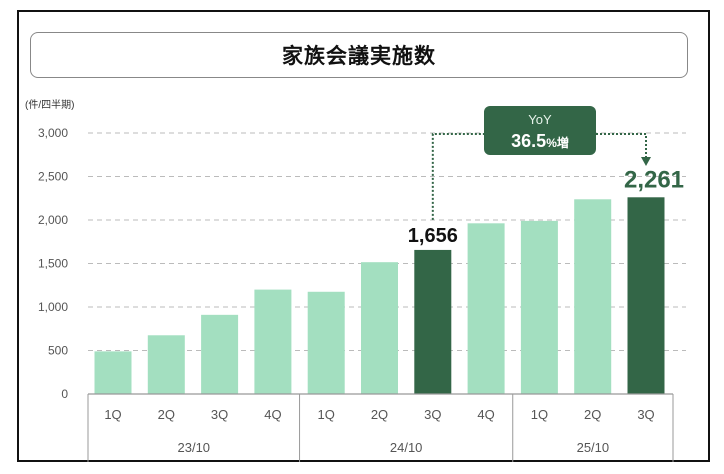  What do you see at coordinates (406, 447) in the screenshot?
I see `group-label: 24/10` at bounding box center [406, 447].